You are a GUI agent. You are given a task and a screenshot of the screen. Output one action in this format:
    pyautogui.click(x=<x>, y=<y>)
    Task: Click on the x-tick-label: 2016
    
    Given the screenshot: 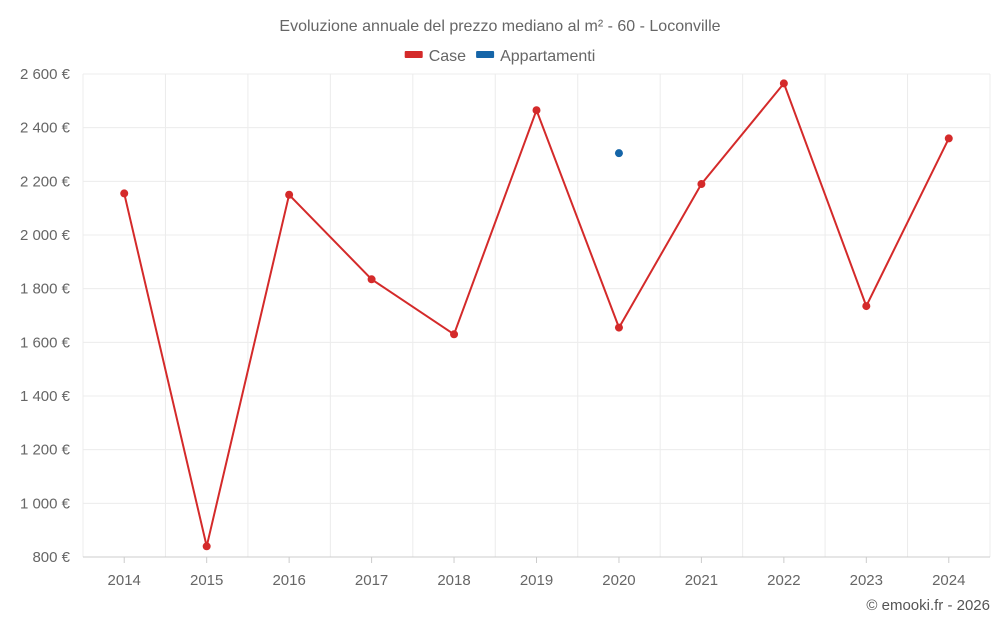 What is the action you would take?
    pyautogui.click(x=288, y=580)
    